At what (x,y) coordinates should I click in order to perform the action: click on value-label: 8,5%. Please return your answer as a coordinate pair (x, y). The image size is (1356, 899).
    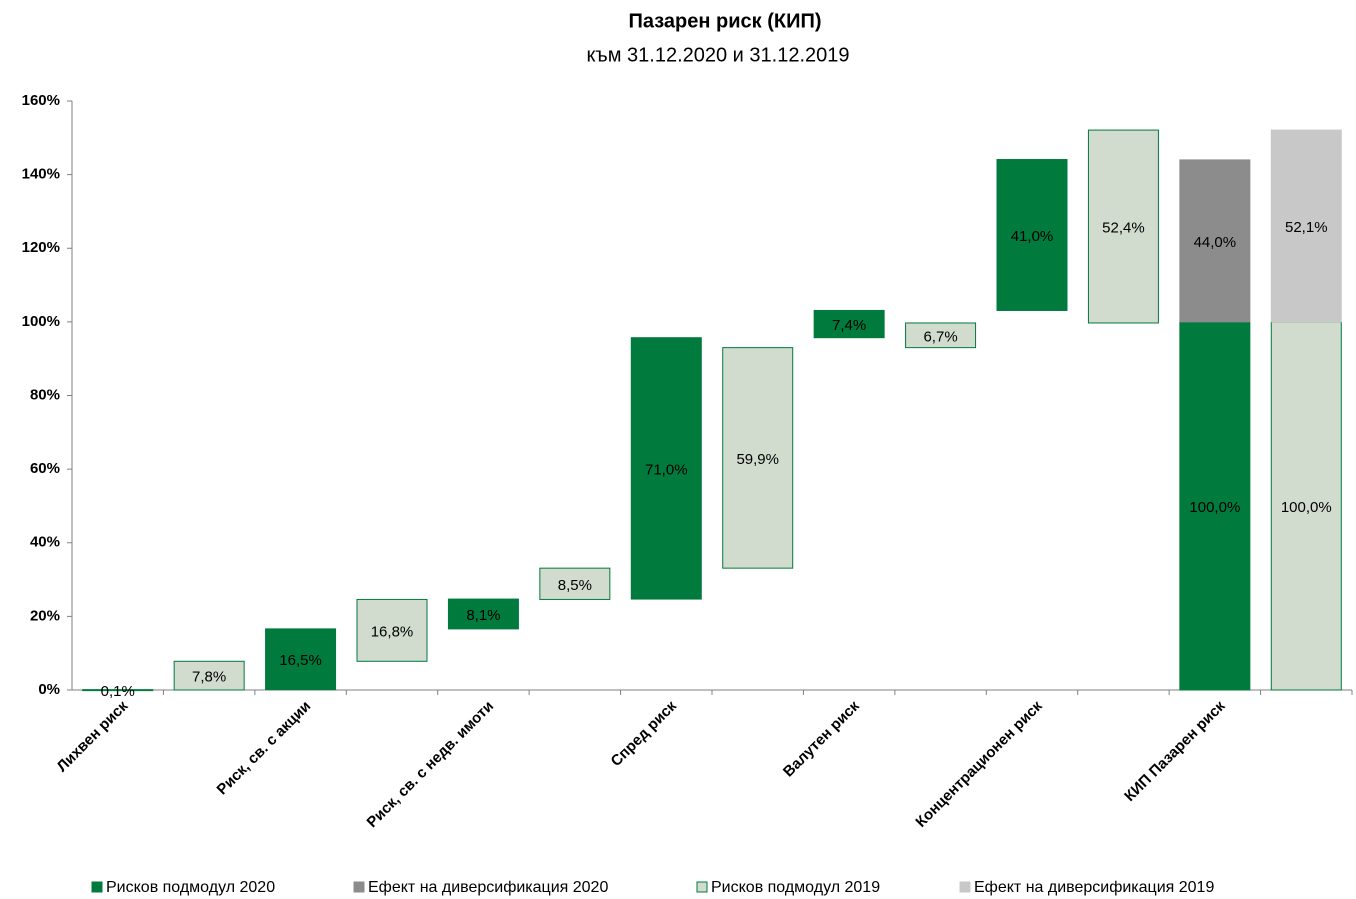
    Looking at the image, I should click on (575, 585).